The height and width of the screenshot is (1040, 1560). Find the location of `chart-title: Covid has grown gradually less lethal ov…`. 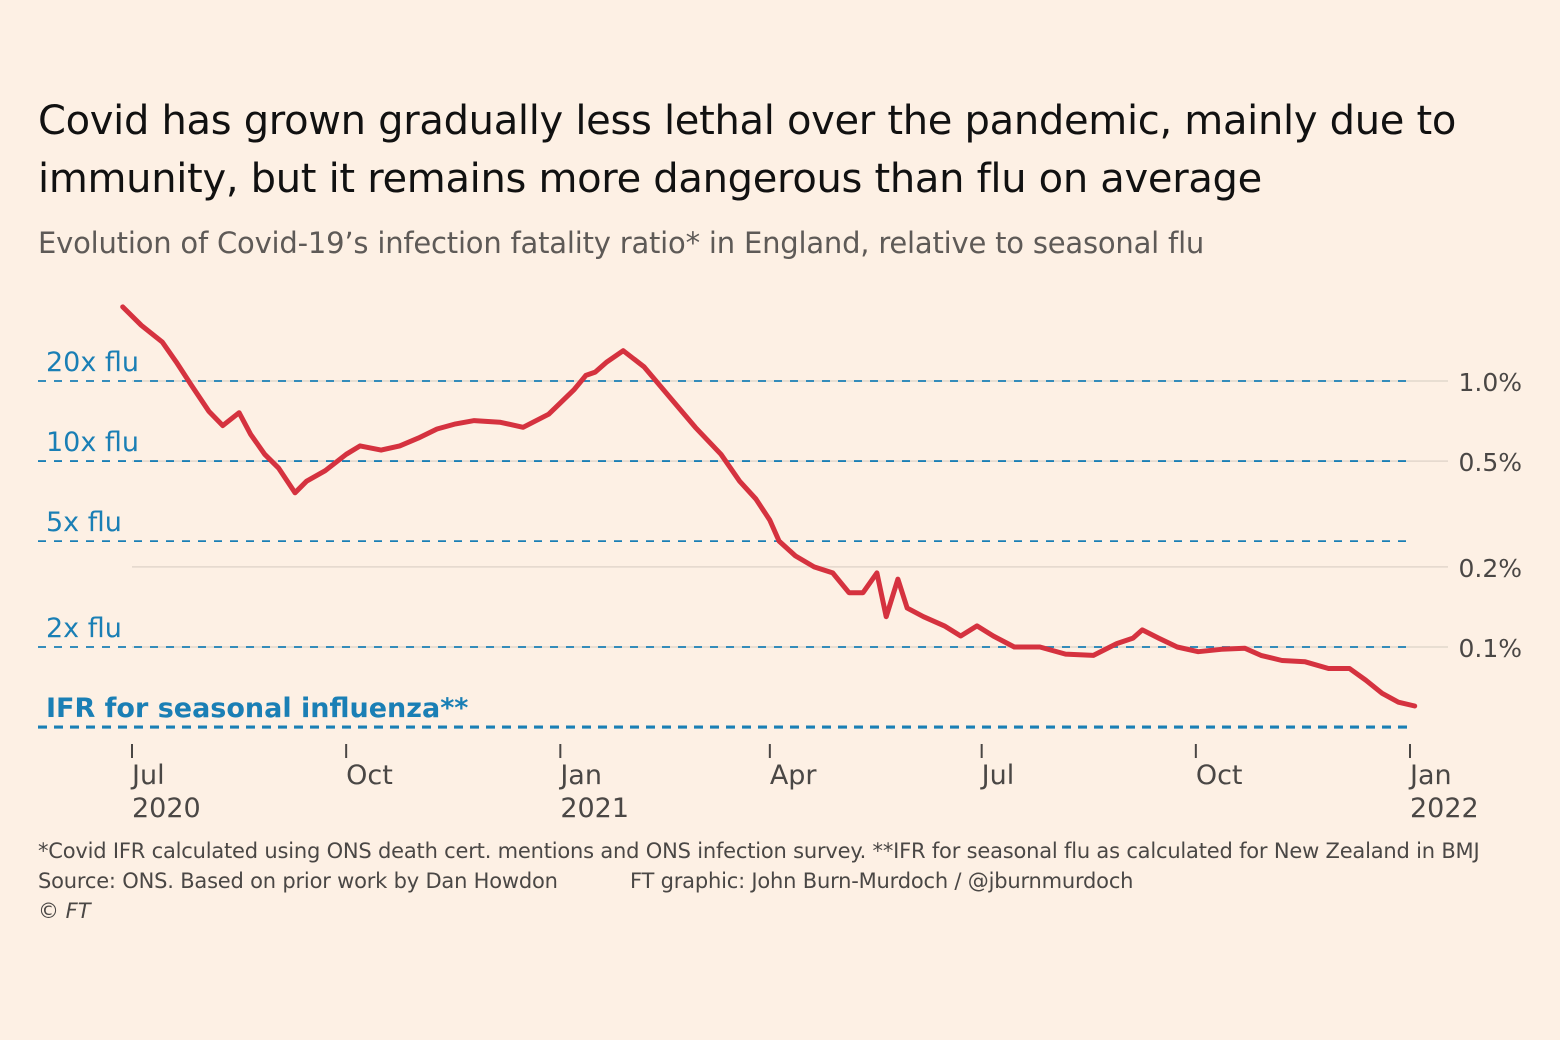

chart-title: Covid has grown gradually less lethal ov… is located at coordinates (747, 150).